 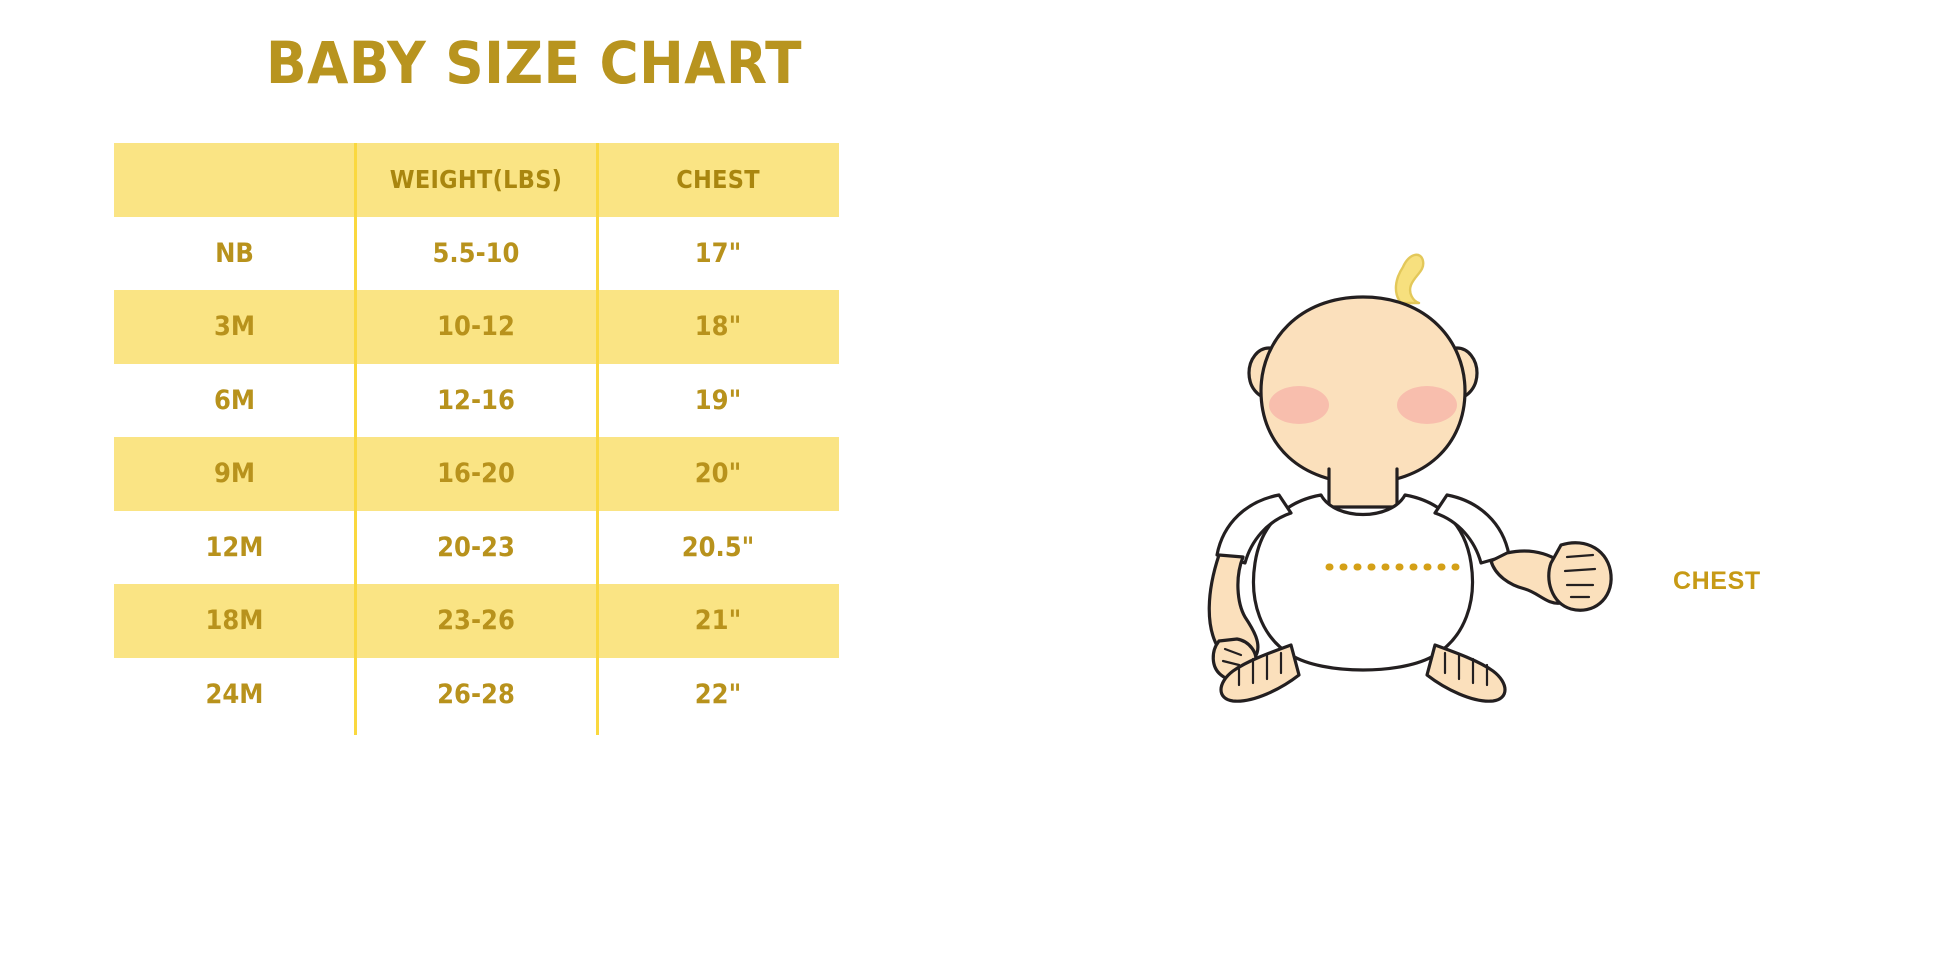 I want to click on header-cell-weight: WEIGHT(LBS), so click(x=476, y=179).